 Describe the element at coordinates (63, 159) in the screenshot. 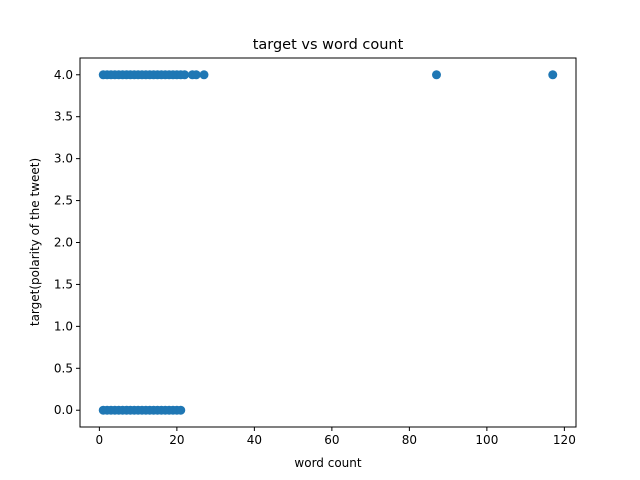

I see `y-tick-label: 3.0` at that location.